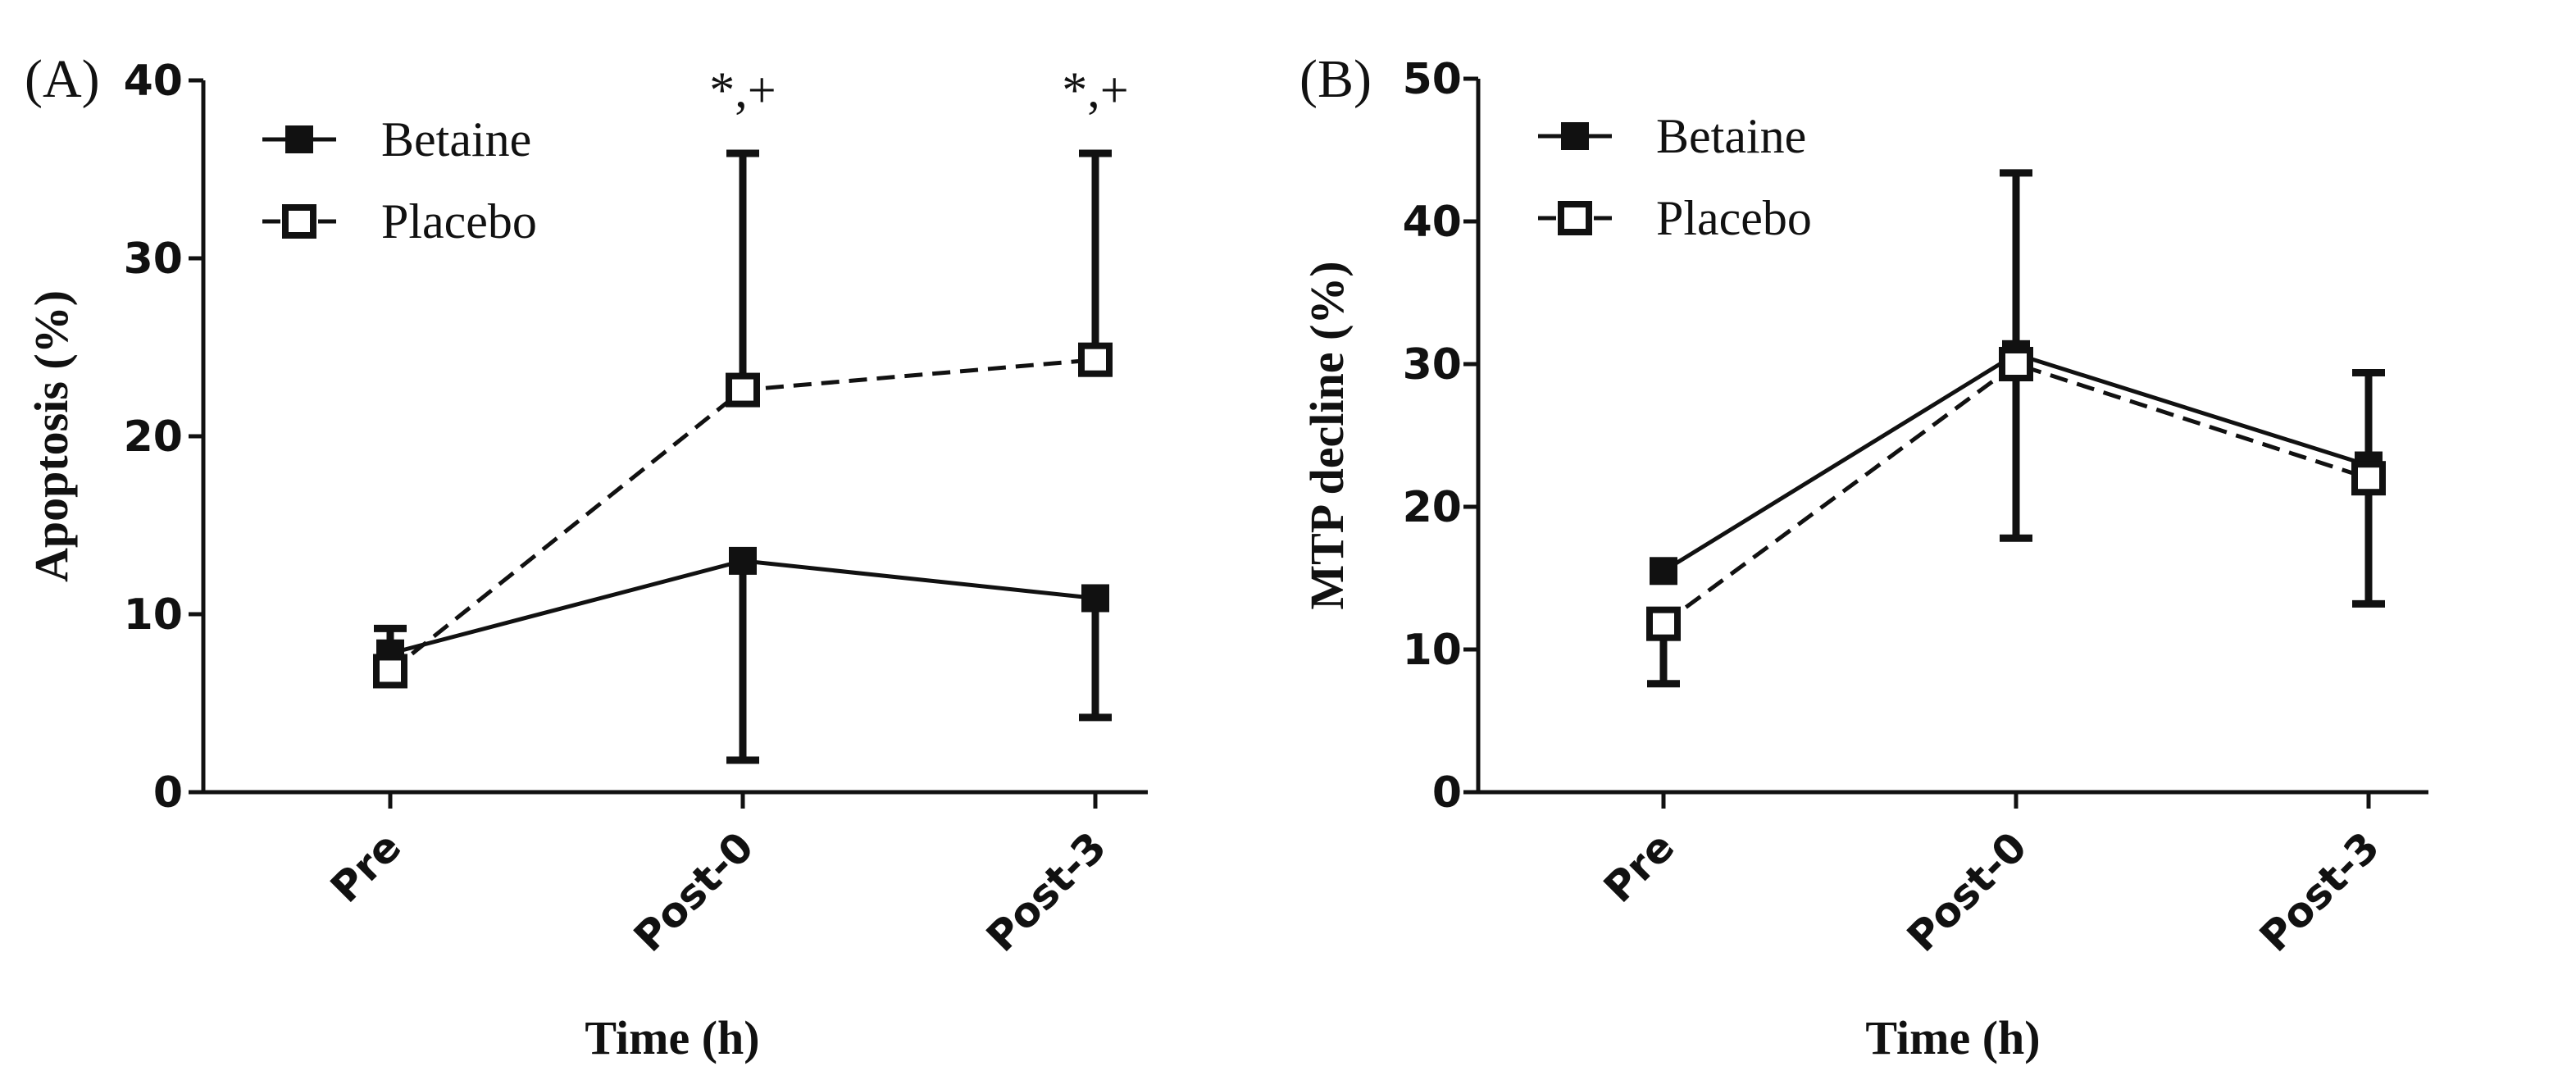 Image resolution: width=2576 pixels, height=1080 pixels. I want to click on panel-label: (B), so click(1335, 79).